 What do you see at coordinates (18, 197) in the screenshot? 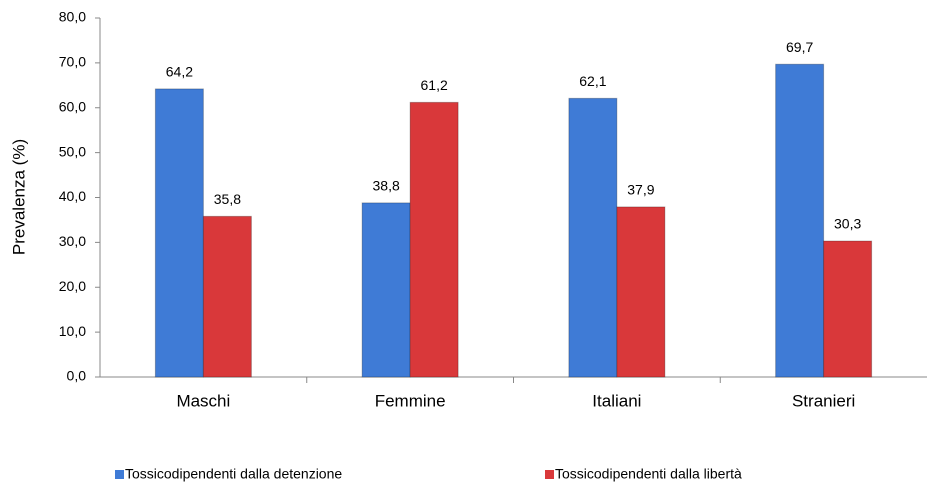
I see `y-axis-title: Prevalenza (%)` at bounding box center [18, 197].